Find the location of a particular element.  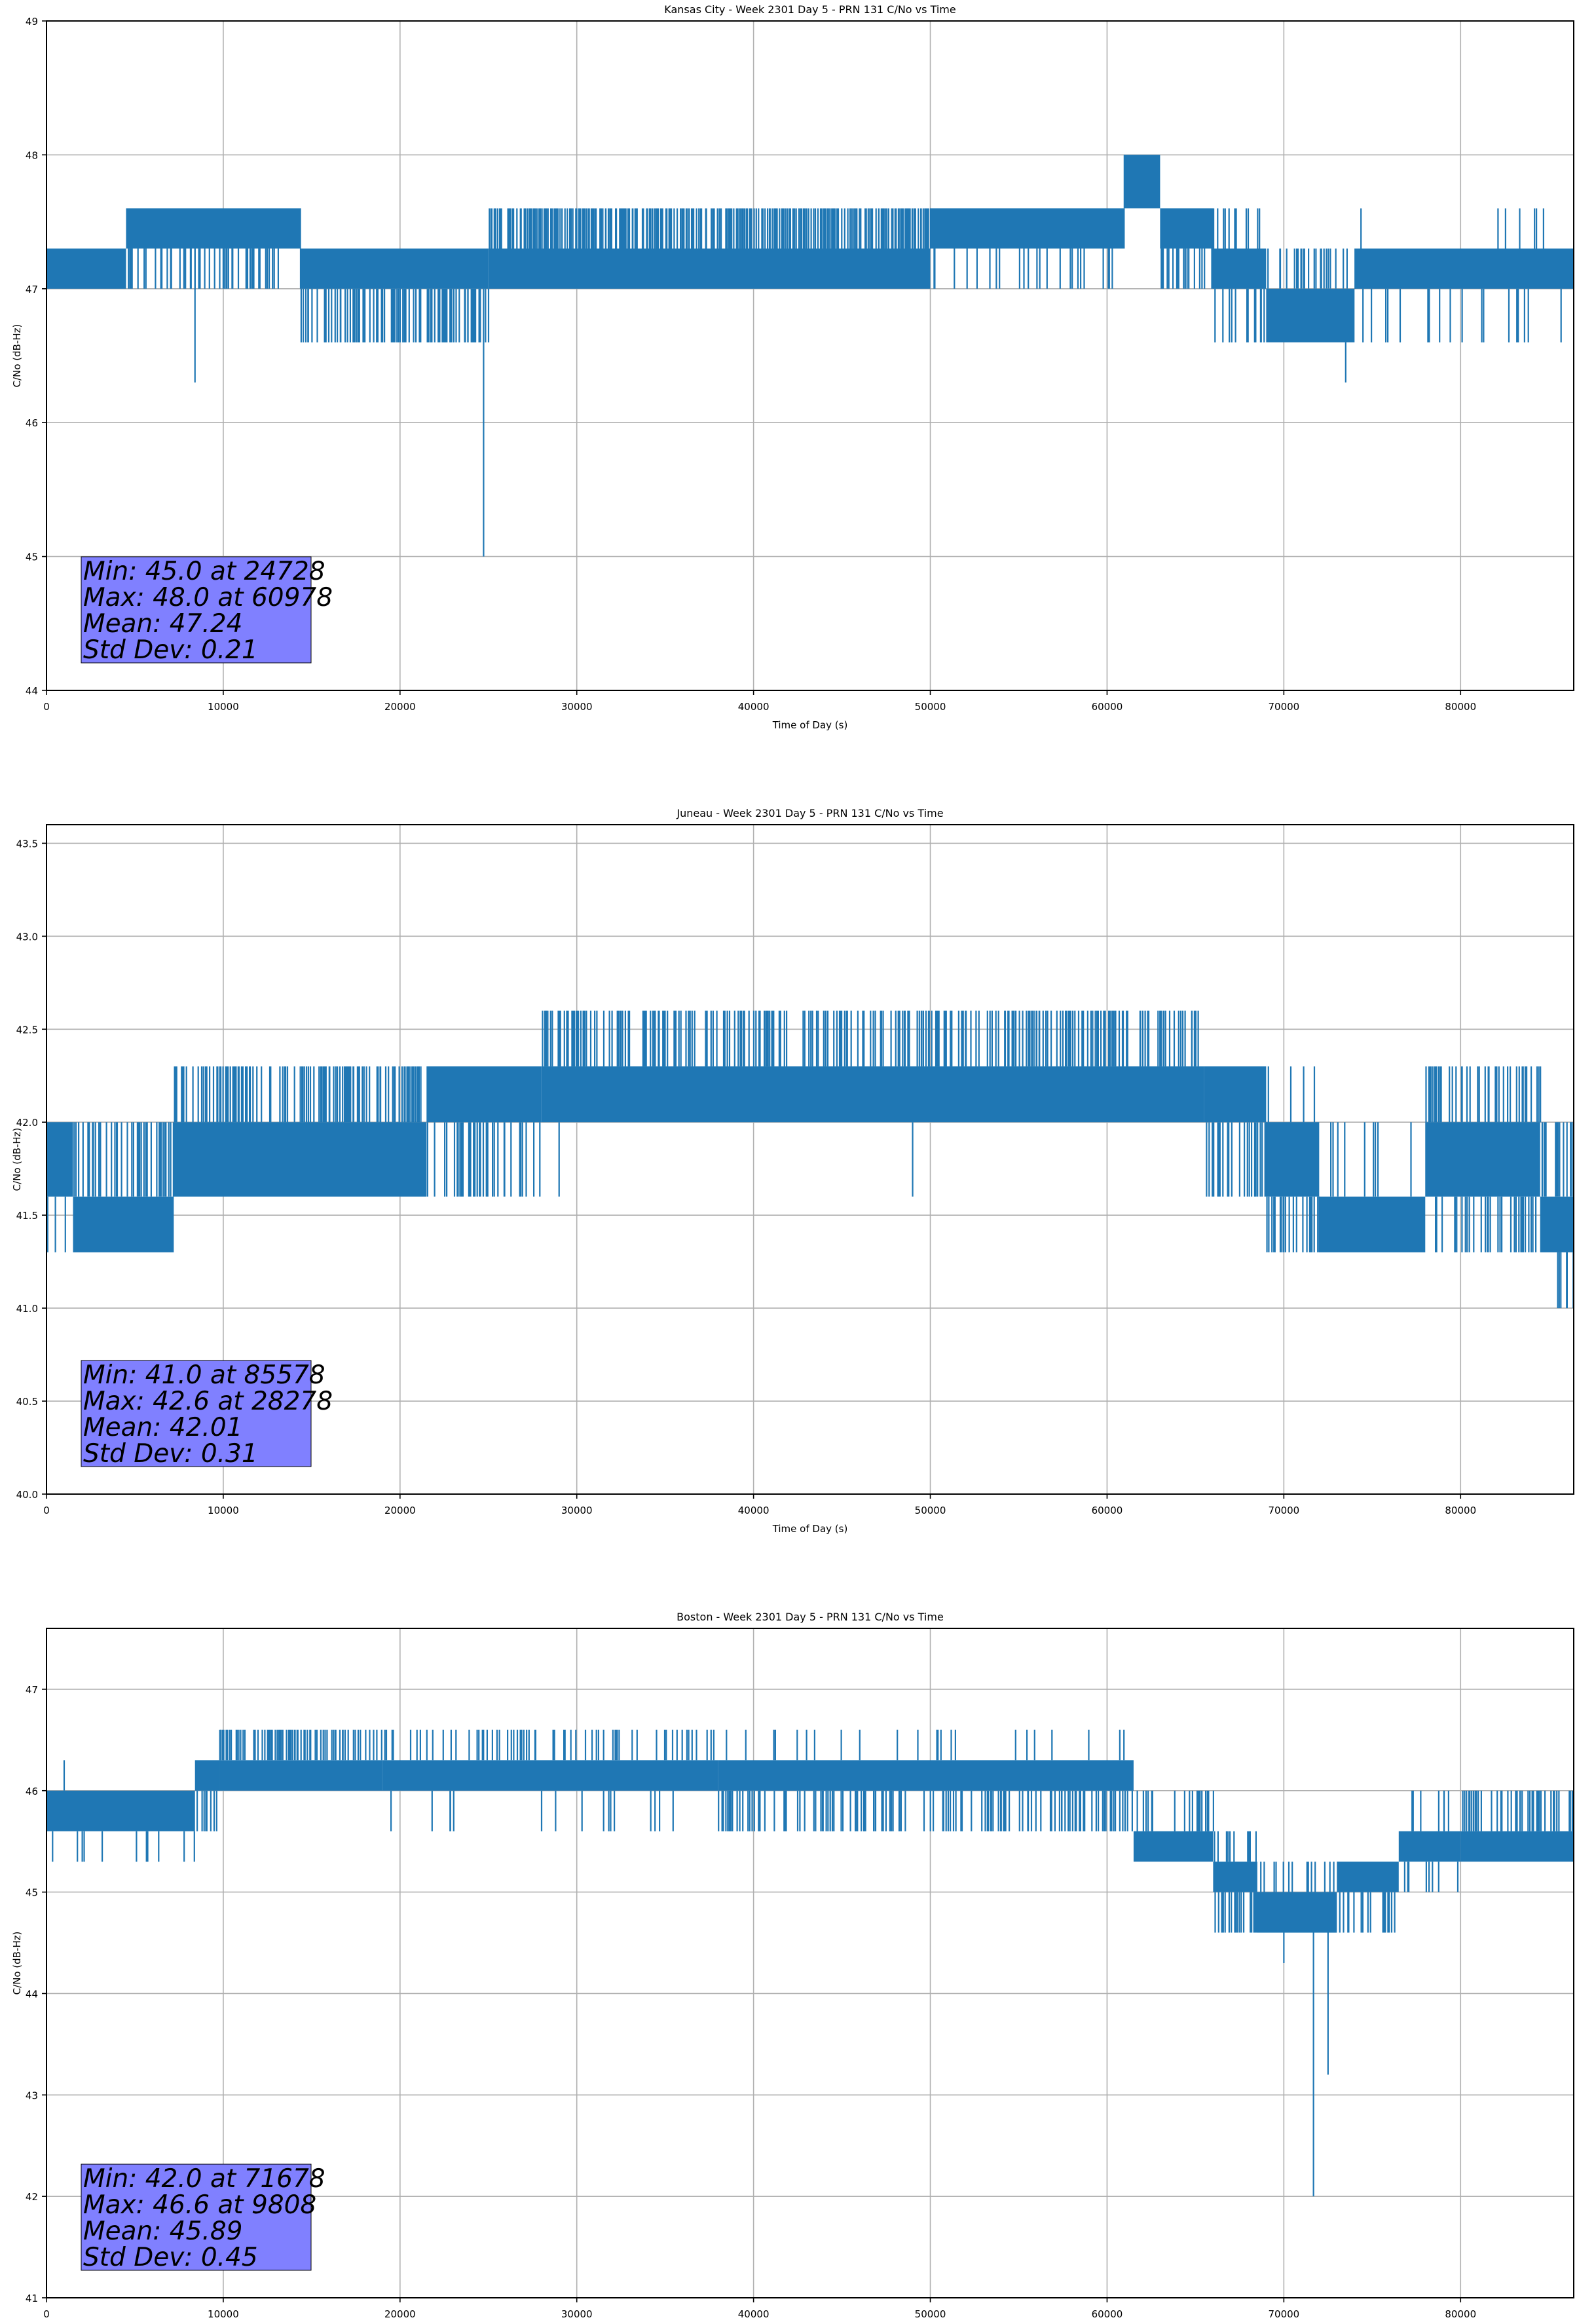

y-tick-label: 45 is located at coordinates (32, 1893).